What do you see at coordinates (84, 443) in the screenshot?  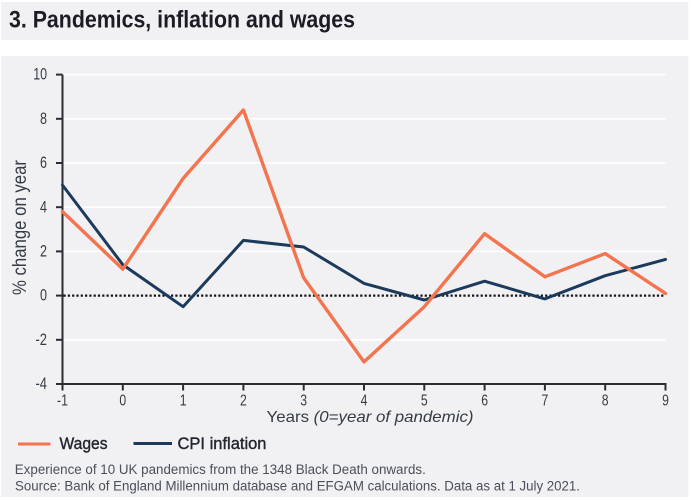 I see `svg-text: Wages` at bounding box center [84, 443].